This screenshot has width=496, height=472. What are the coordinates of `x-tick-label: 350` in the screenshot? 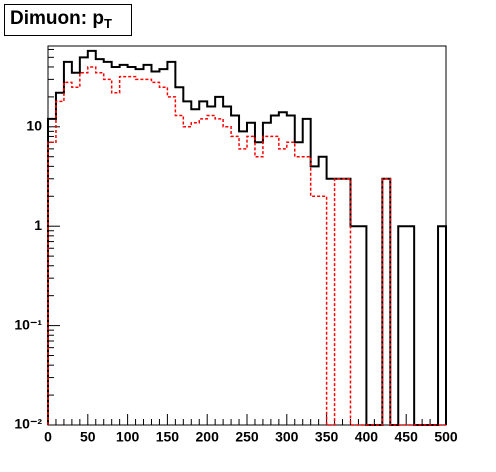 It's located at (327, 437).